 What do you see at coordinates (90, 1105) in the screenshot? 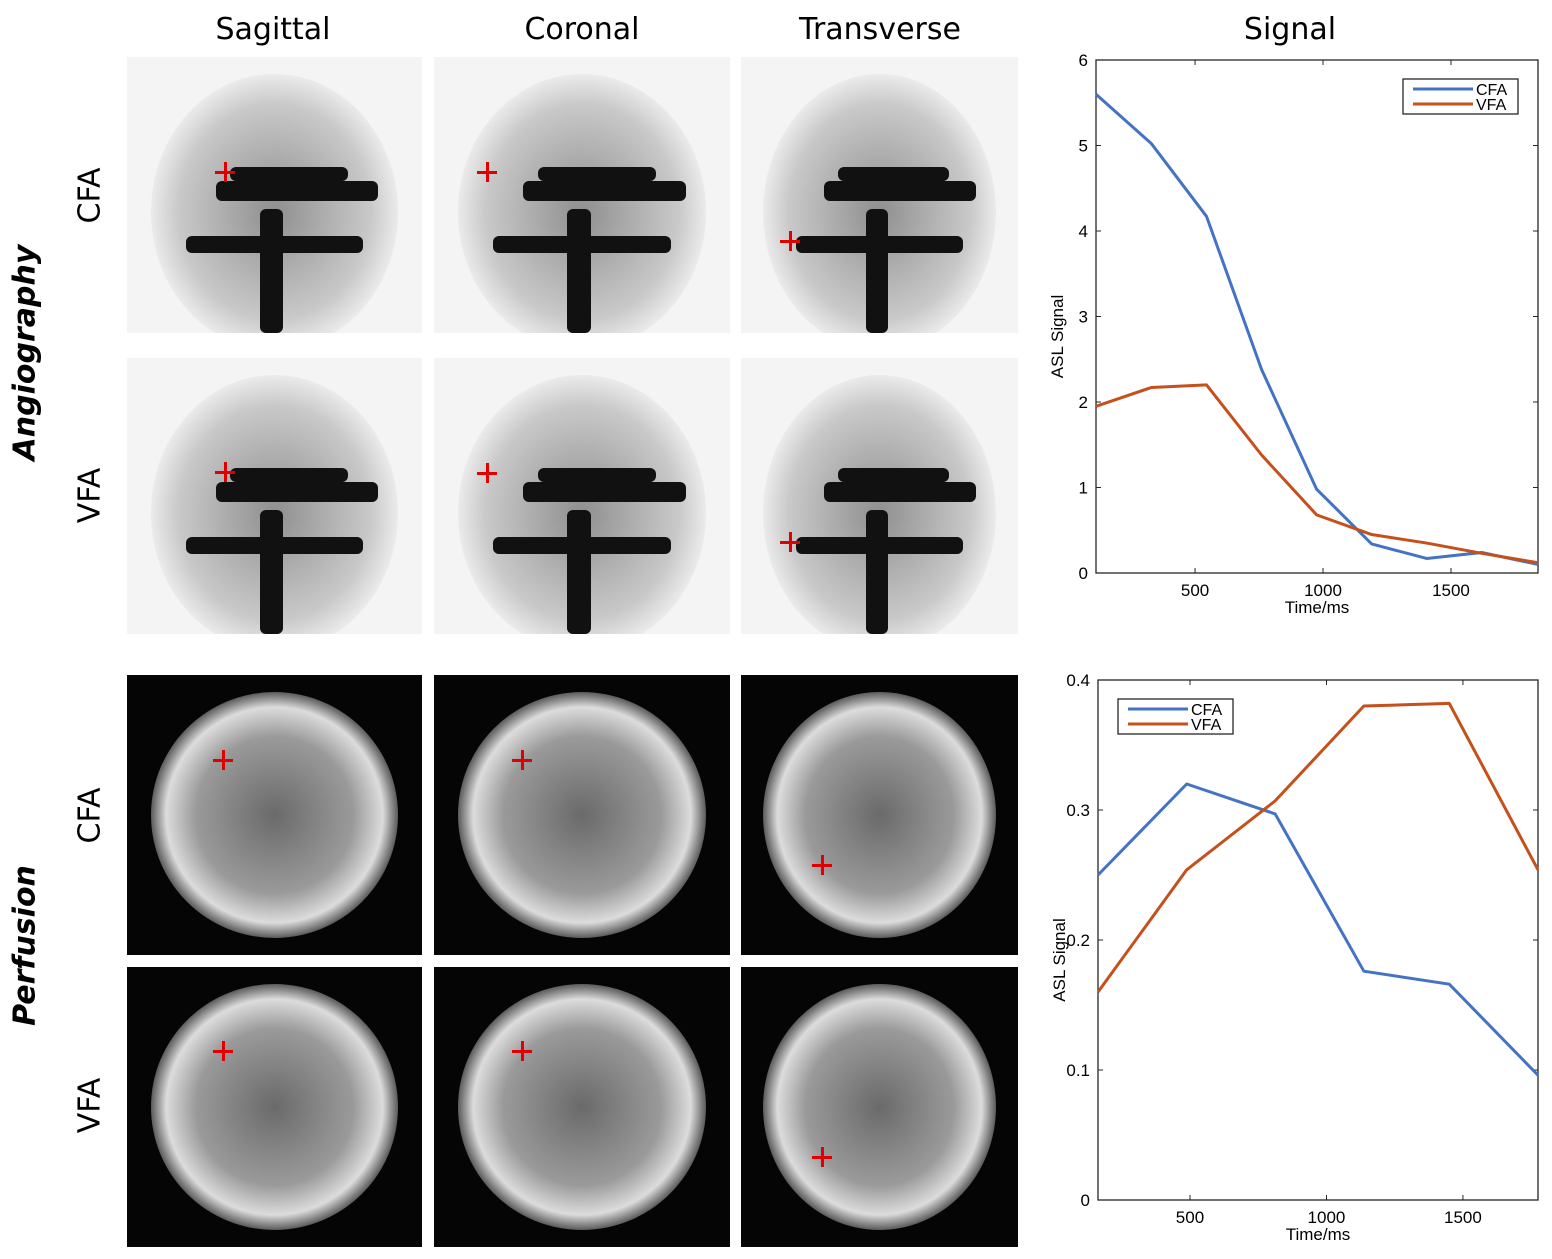
I see `row-label-perf-vfa: VFA` at bounding box center [90, 1105].